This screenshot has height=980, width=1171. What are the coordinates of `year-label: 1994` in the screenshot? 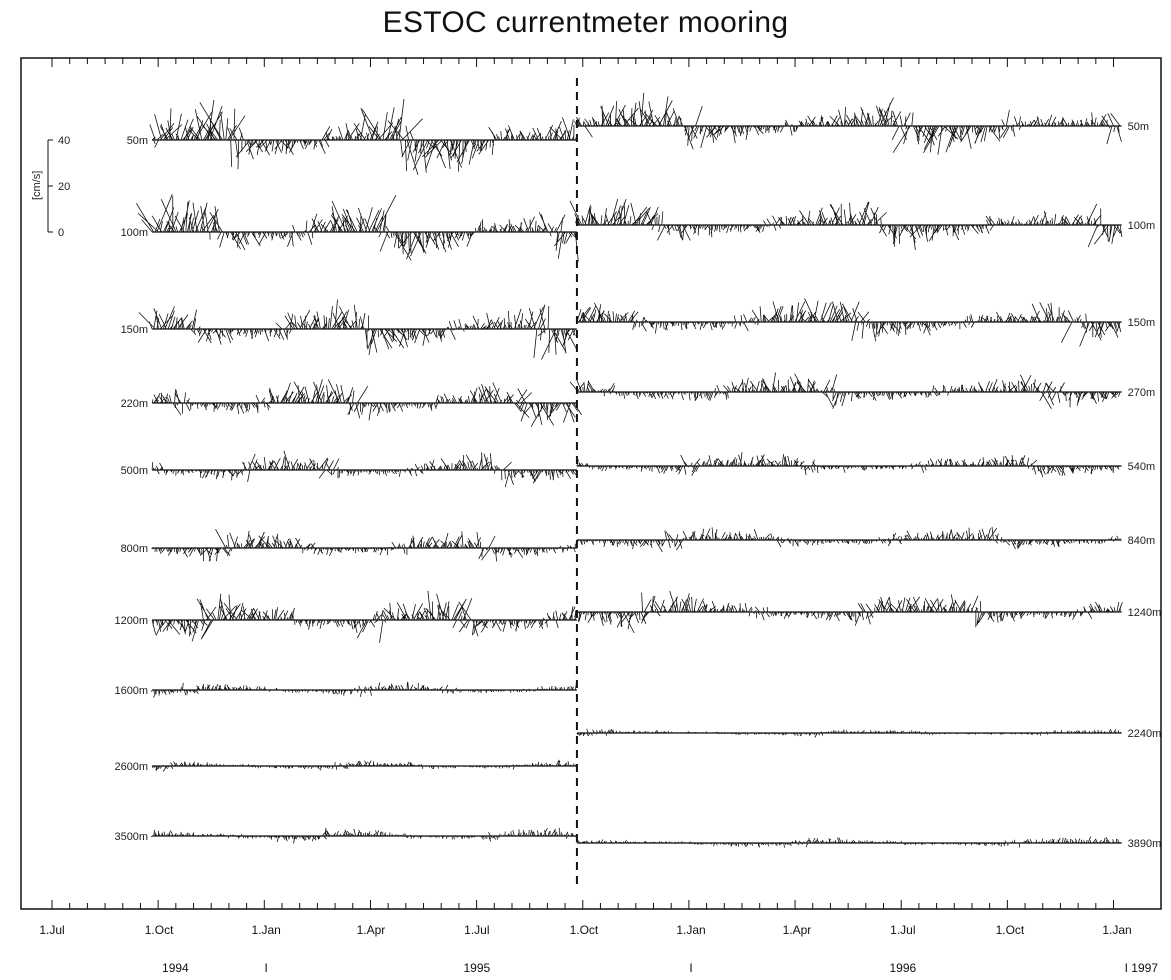 It's located at (175, 968).